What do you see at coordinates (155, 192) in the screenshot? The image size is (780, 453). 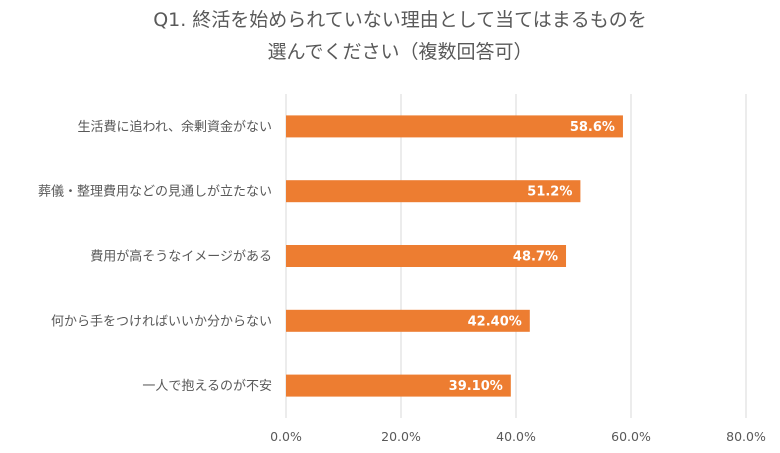 I see `category-label: 葬儀・整理費用などの見通しが立たない` at bounding box center [155, 192].